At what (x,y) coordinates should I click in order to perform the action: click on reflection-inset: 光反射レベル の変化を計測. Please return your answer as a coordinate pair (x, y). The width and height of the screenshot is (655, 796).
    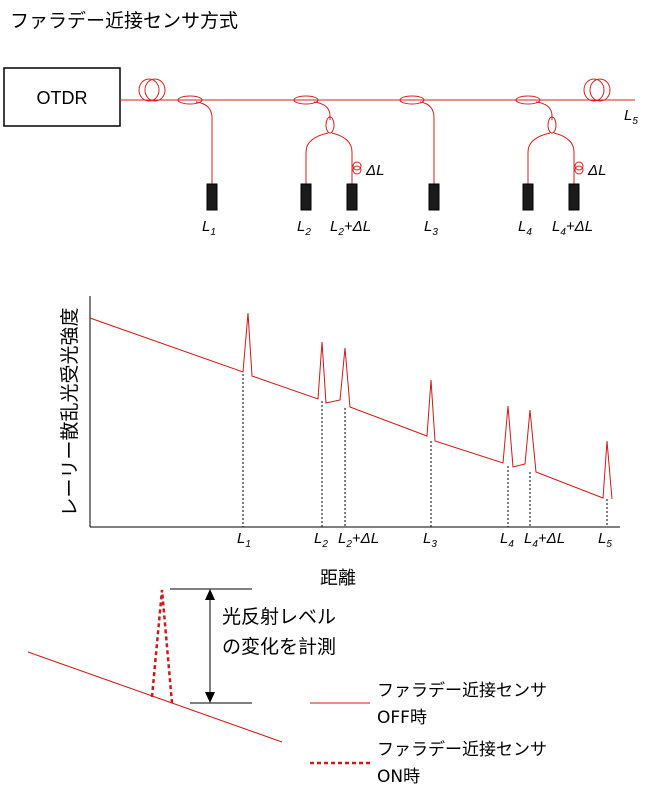
    Looking at the image, I should click on (181, 665).